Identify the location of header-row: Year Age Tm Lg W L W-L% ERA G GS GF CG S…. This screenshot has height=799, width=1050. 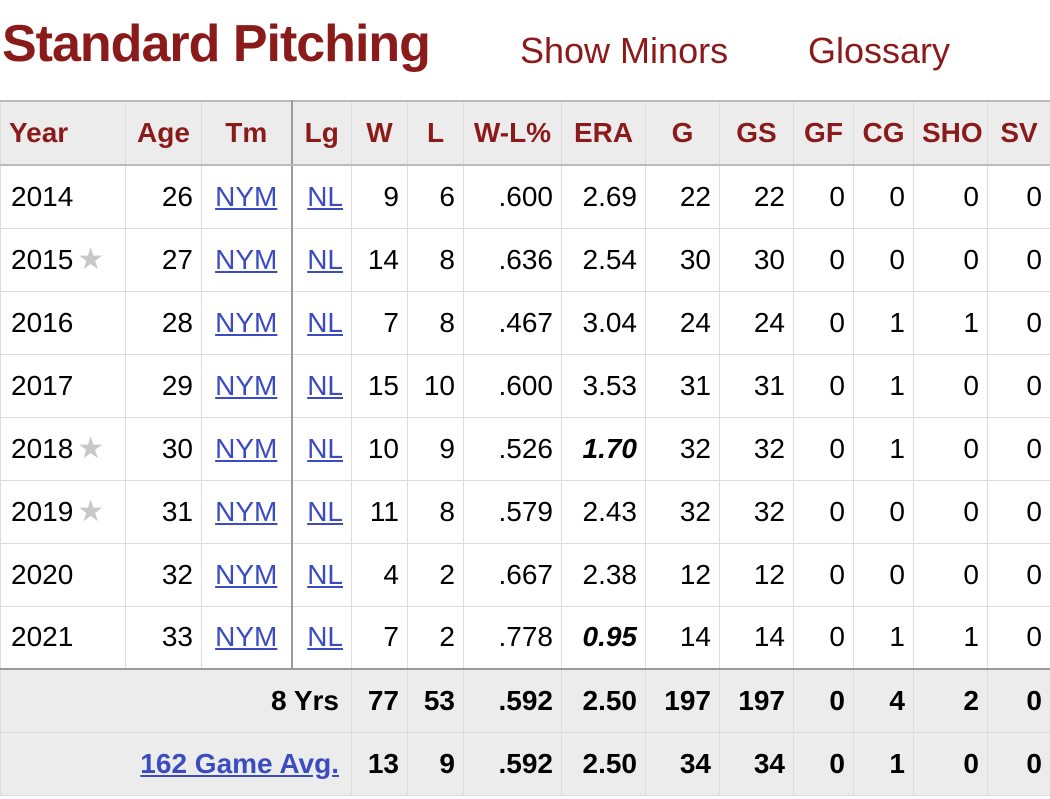
(525, 133).